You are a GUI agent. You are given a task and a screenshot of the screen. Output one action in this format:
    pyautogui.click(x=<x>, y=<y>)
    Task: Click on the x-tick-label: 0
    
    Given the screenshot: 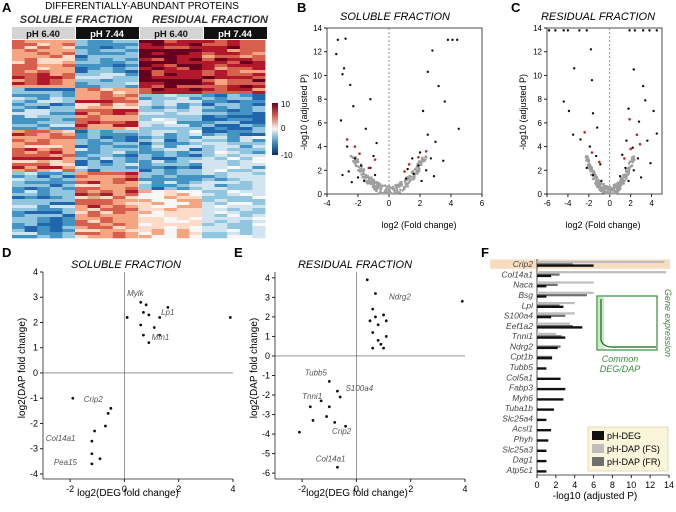 What is the action you would take?
    pyautogui.click(x=356, y=489)
    